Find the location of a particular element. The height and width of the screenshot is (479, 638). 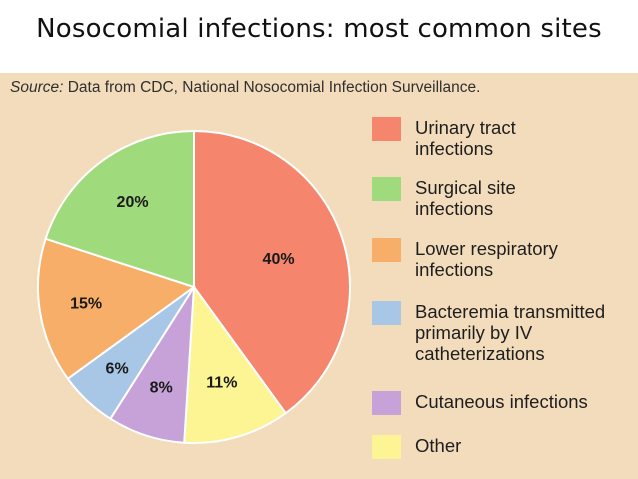

pie-slice-surgical-site-infections is located at coordinates (119, 209).